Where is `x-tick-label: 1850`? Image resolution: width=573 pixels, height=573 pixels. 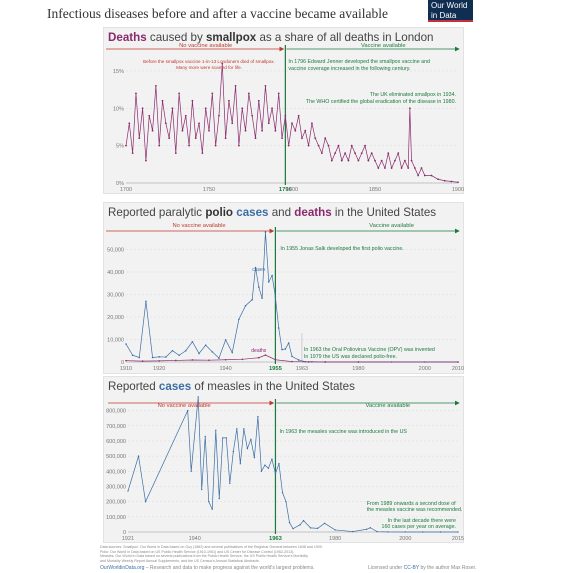 x-tick-label: 1850 is located at coordinates (375, 190).